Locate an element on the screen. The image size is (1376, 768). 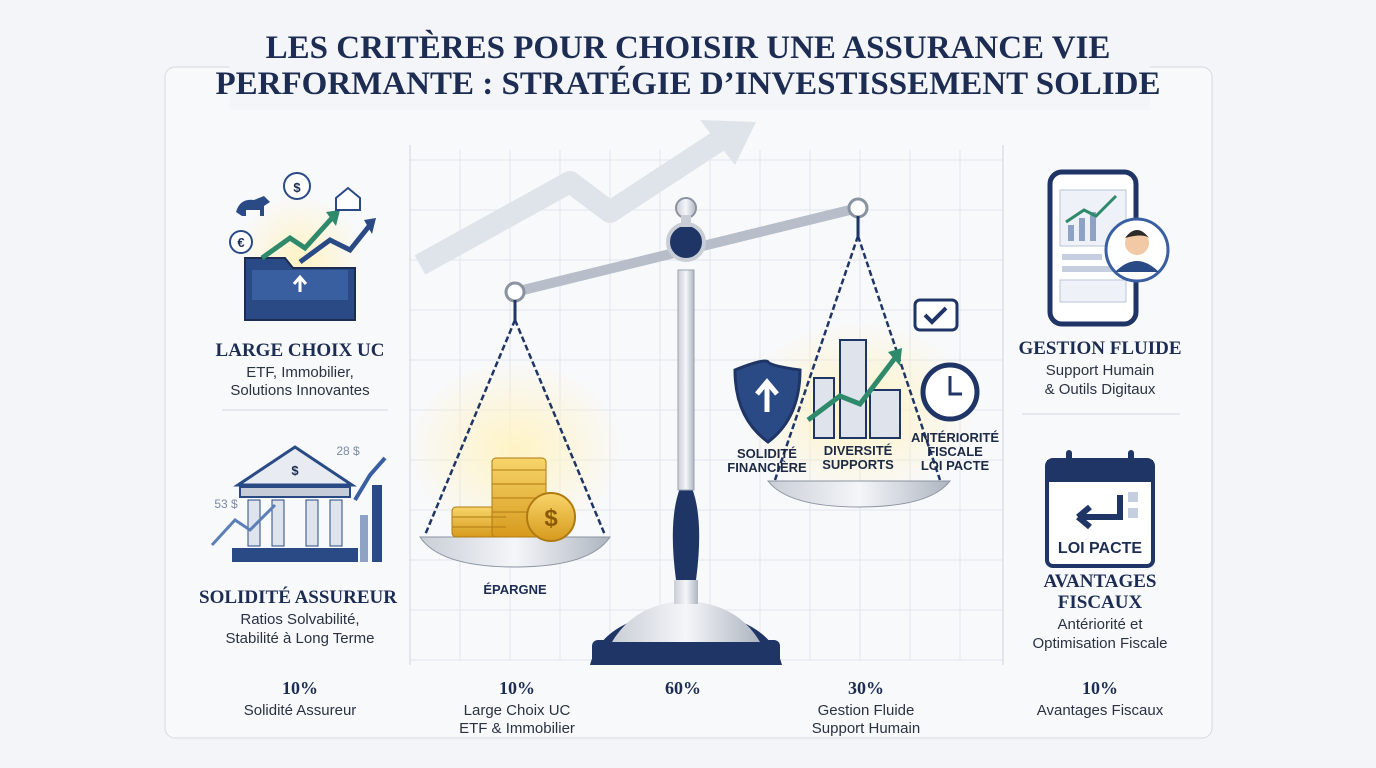
label: Support Humain is located at coordinates (1100, 370).